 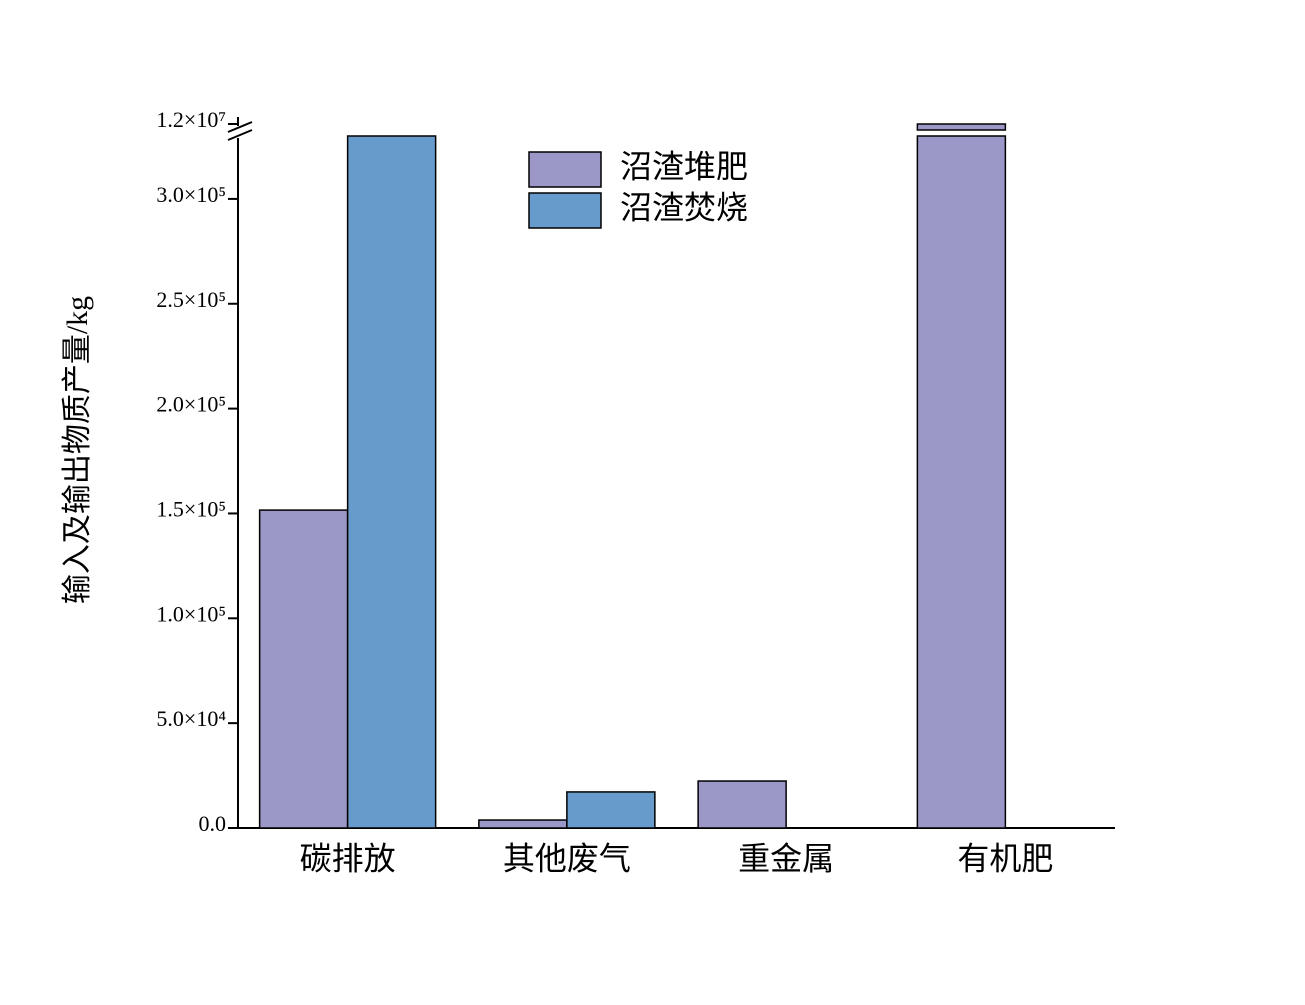 I want to click on y-tick-label: 1.5×10⁵, so click(x=191, y=509).